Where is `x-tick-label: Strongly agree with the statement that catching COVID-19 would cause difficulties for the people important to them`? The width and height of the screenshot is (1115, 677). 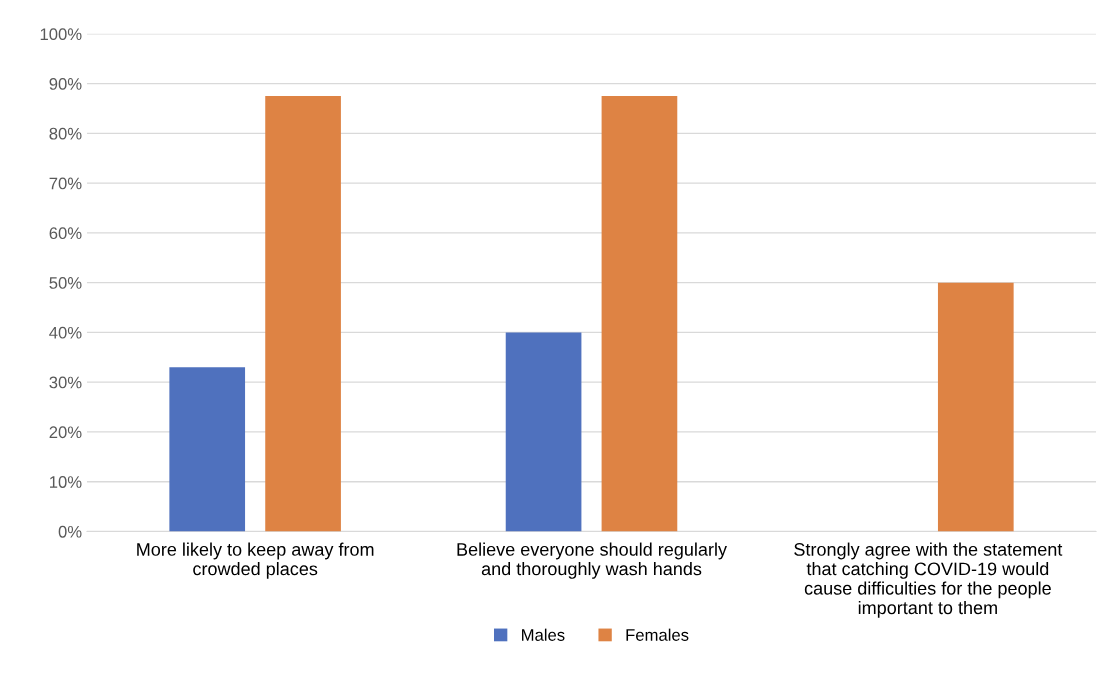 x-tick-label: Strongly agree with the statement that catching COVID-19 would cause difficulties for the people important to them is located at coordinates (928, 580).